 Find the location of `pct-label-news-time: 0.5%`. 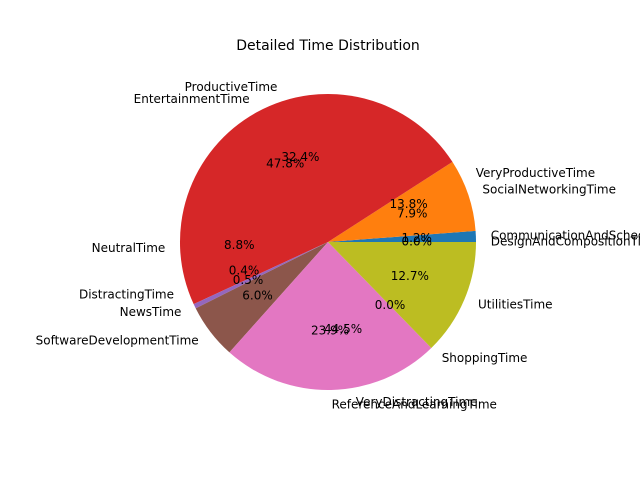

pct-label-news-time: 0.5% is located at coordinates (248, 280).